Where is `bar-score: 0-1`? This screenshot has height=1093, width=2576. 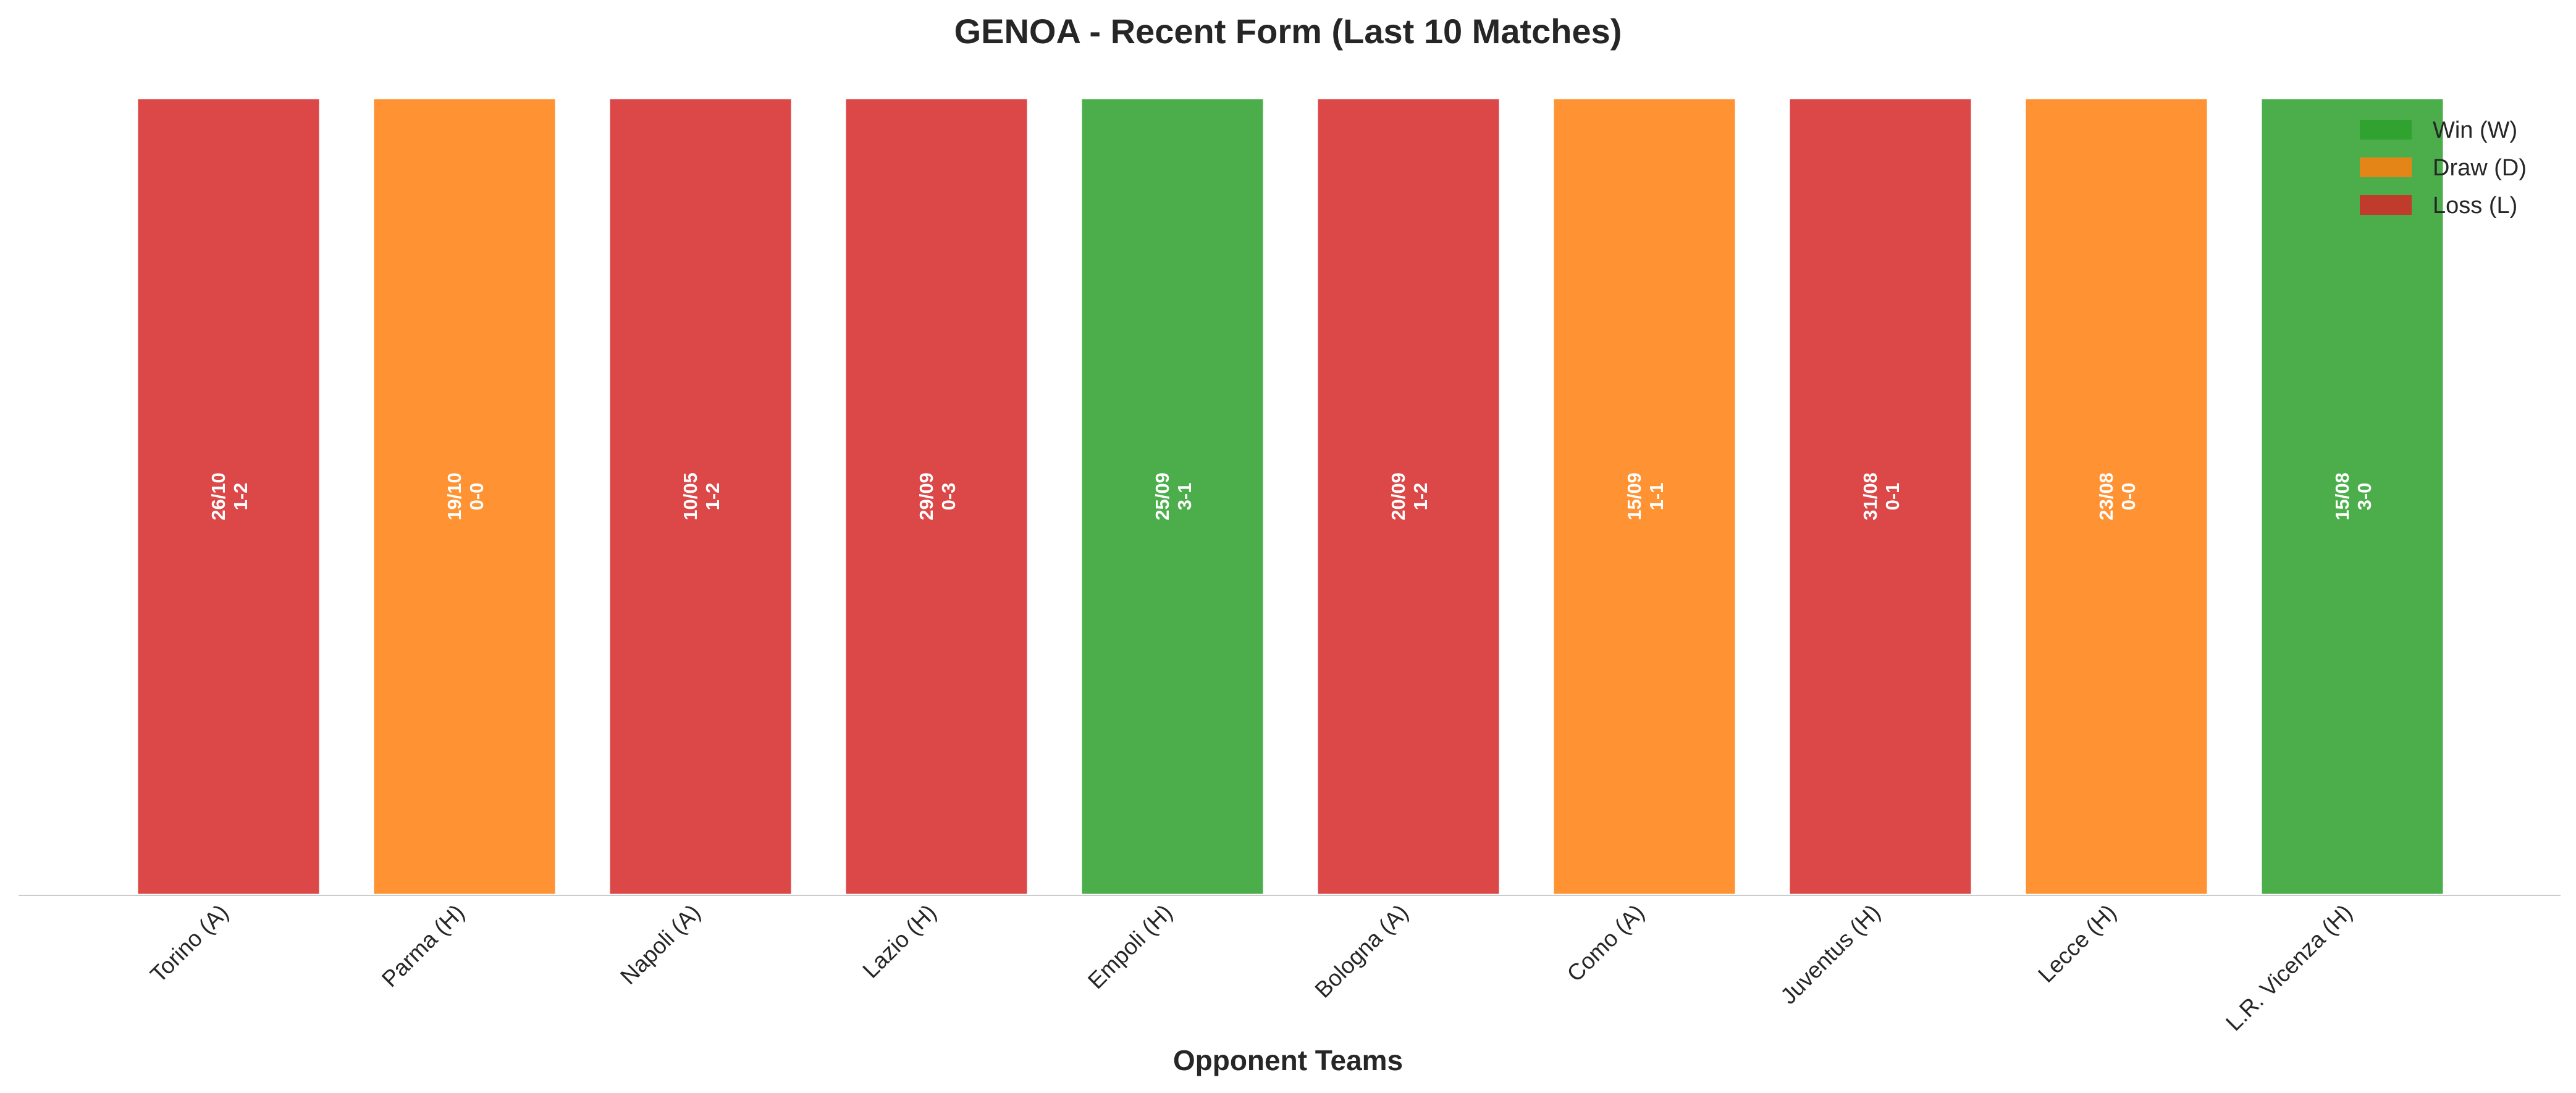
bar-score: 0-1 is located at coordinates (1892, 497).